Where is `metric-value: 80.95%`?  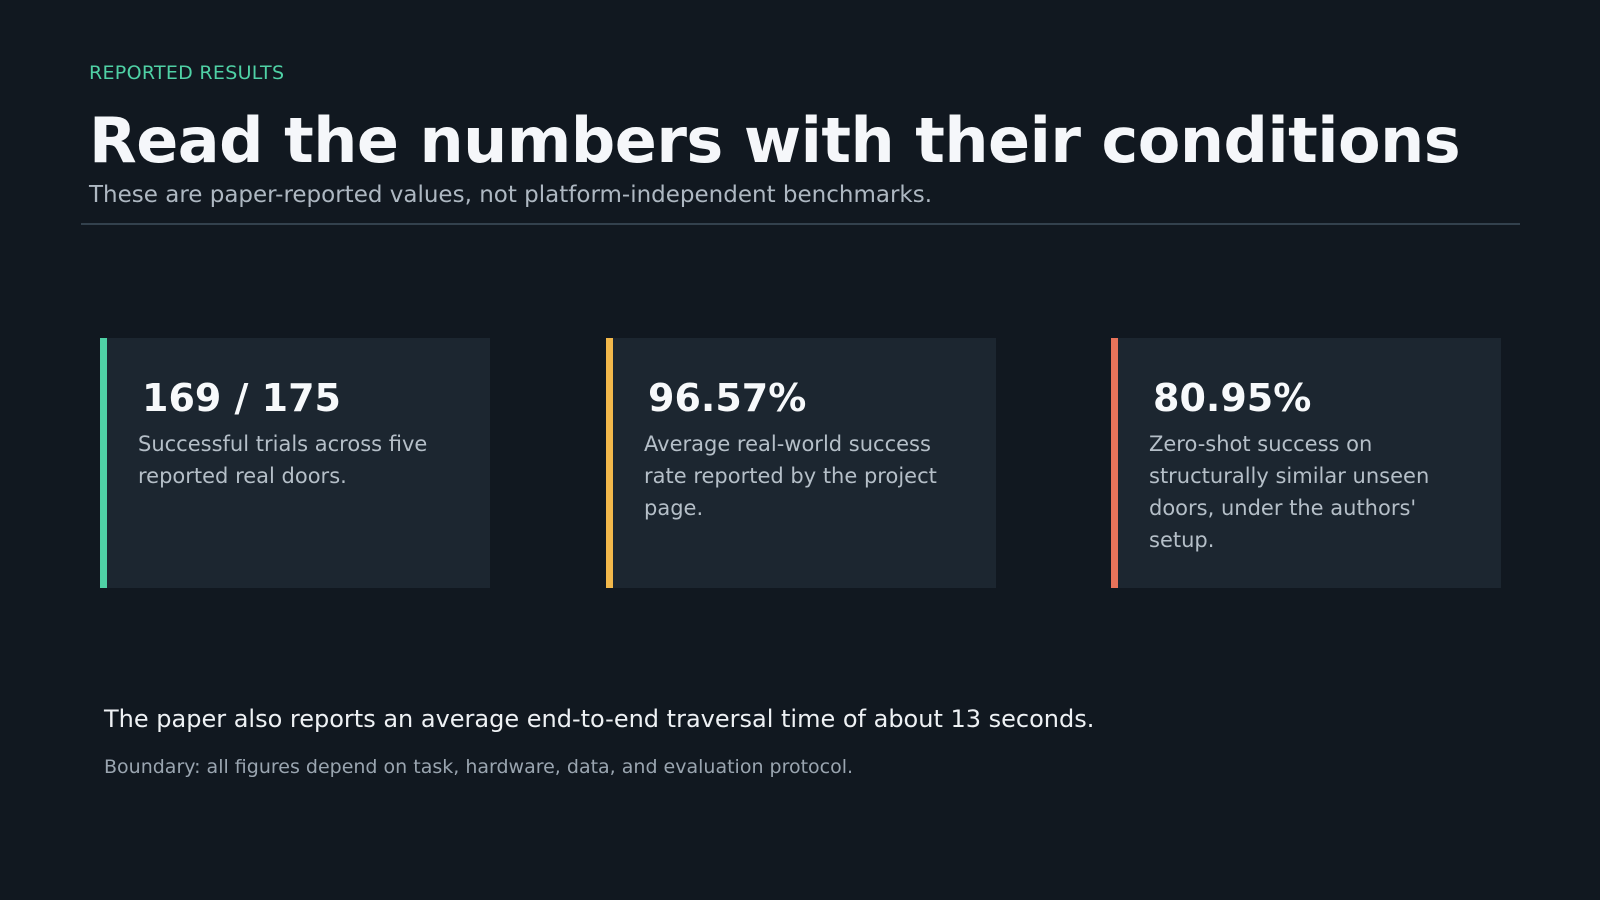 metric-value: 80.95% is located at coordinates (1232, 398).